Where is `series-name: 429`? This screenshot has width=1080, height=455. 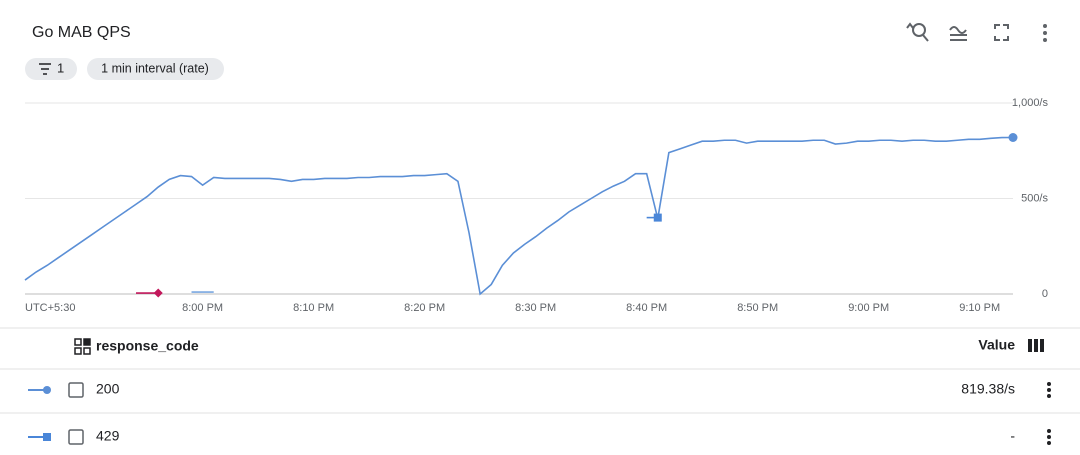 series-name: 429 is located at coordinates (108, 436).